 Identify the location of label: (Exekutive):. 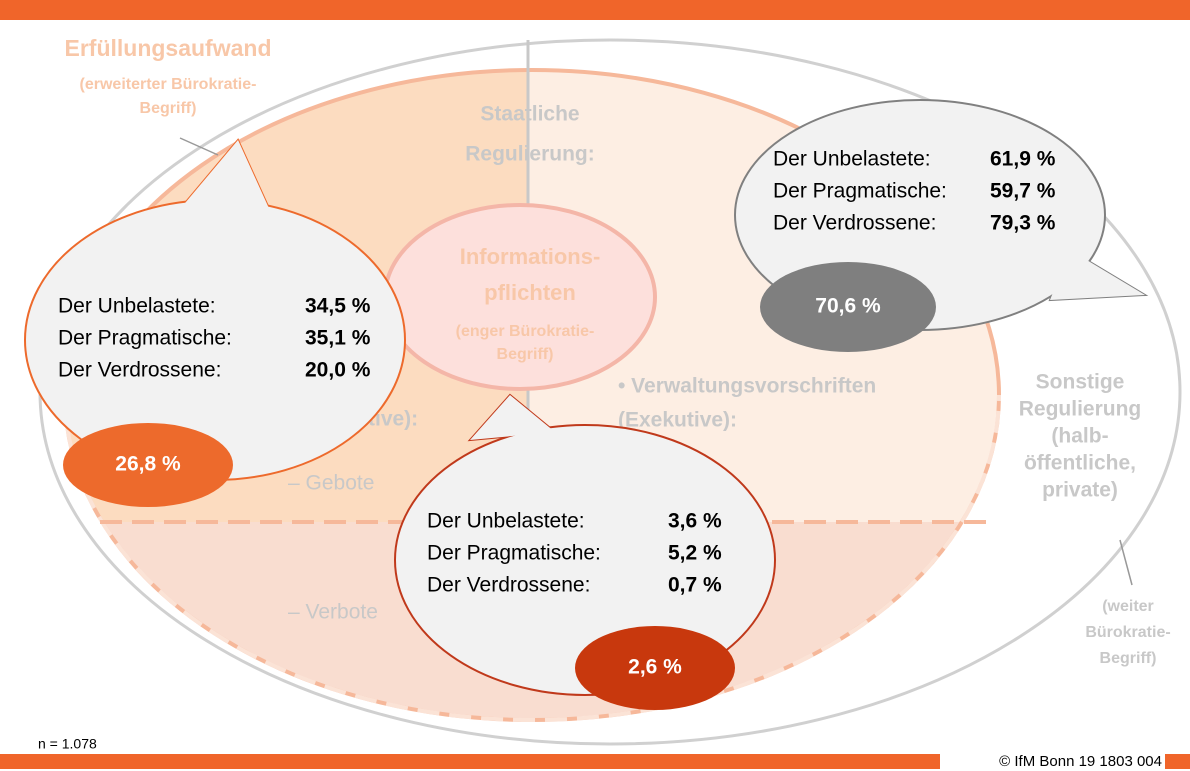
(677, 420).